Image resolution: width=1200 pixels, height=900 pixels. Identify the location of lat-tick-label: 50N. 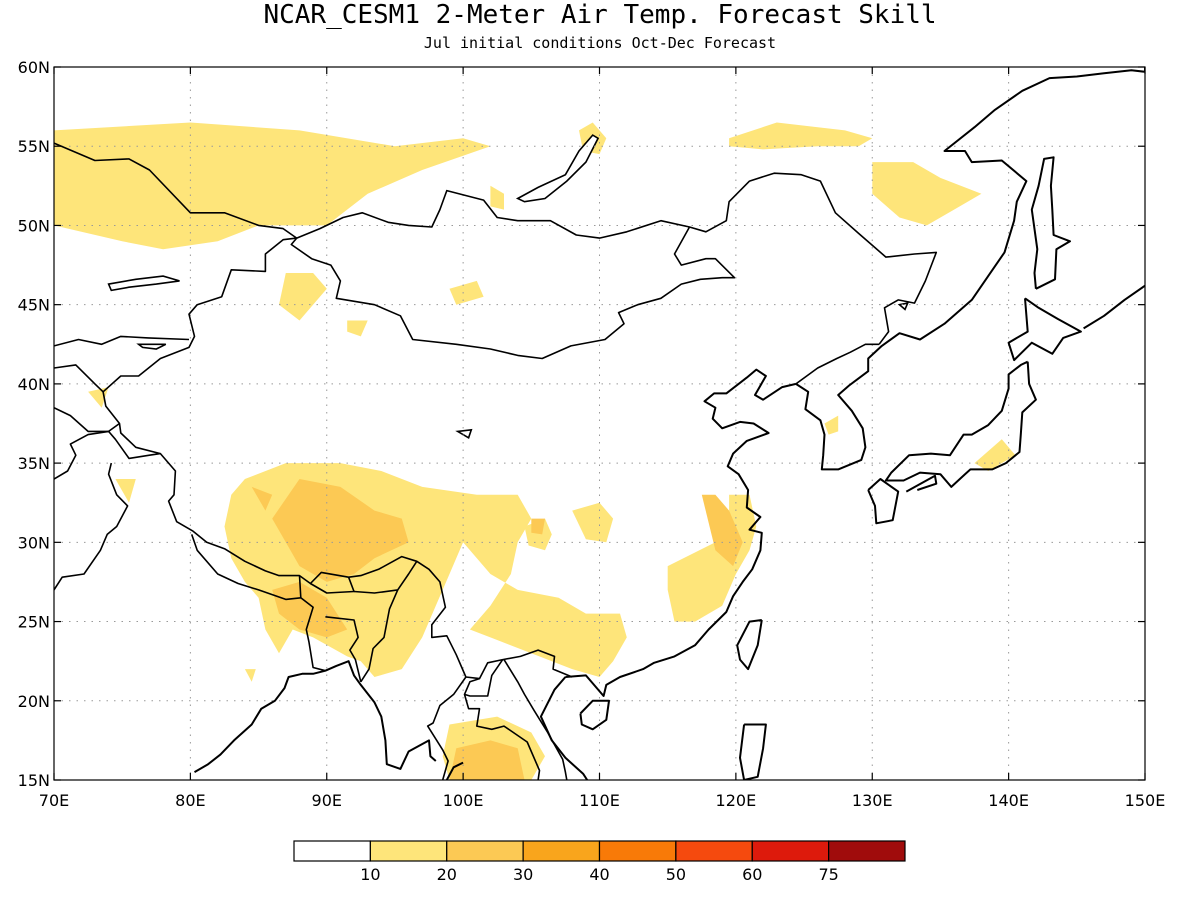
(34, 225).